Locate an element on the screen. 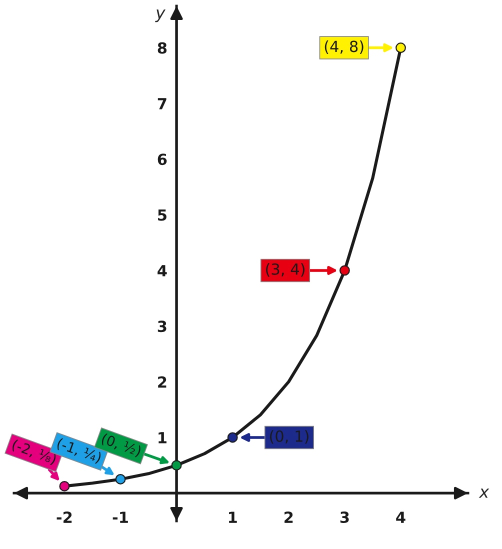 Image resolution: width=502 pixels, height=549 pixels. annotation: (-1, ¼) is located at coordinates (79, 451).